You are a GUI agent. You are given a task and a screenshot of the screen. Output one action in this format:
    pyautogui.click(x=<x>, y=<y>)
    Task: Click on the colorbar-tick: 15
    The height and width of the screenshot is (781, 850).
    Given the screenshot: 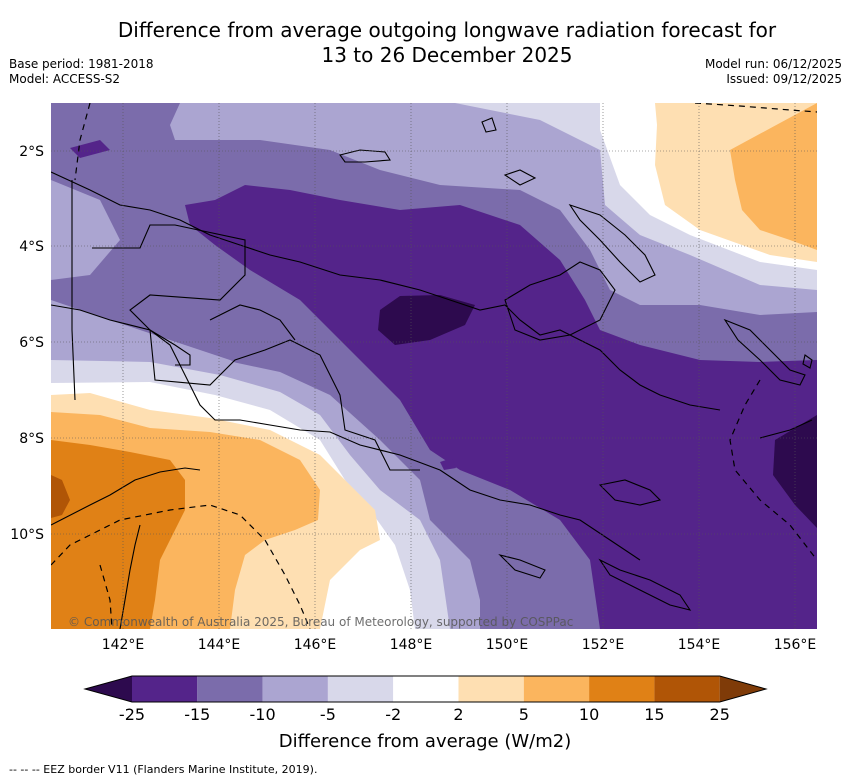 What is the action you would take?
    pyautogui.click(x=654, y=714)
    